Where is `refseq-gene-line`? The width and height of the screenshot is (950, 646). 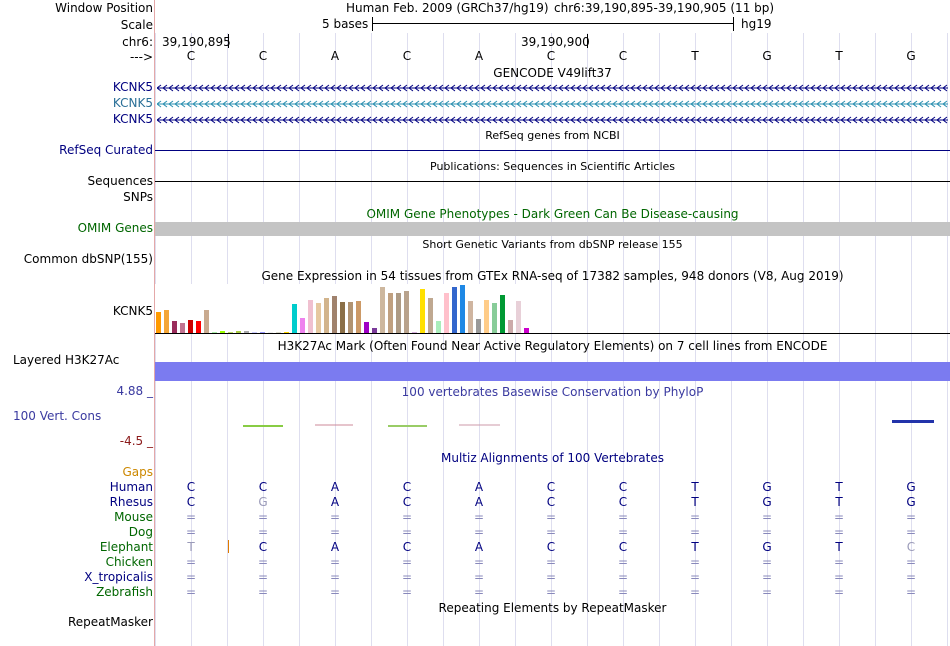
refseq-gene-line is located at coordinates (552, 150).